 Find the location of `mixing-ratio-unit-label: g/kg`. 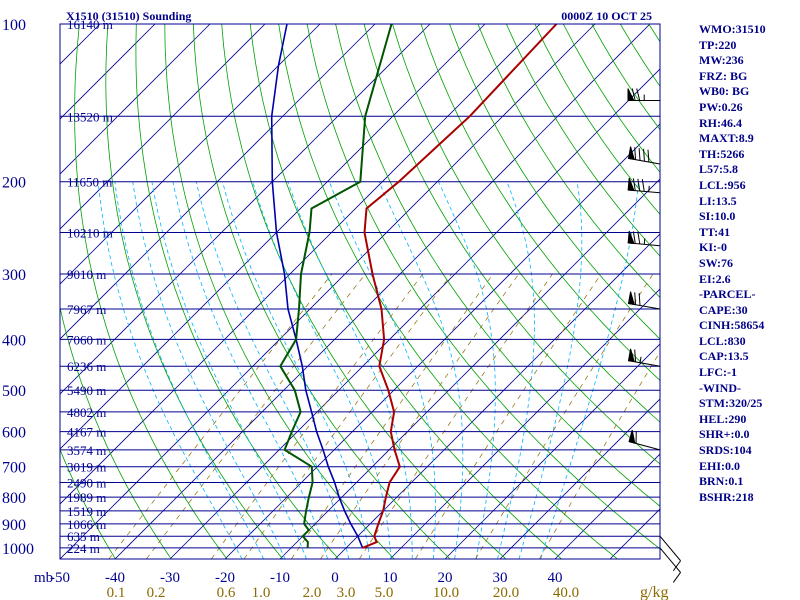

mixing-ratio-unit-label: g/kg is located at coordinates (654, 592).